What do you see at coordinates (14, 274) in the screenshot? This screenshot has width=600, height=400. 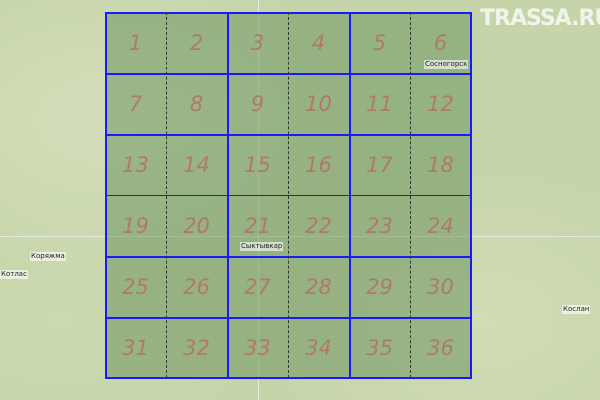 I see `city-label-kotlas: Котлас` at bounding box center [14, 274].